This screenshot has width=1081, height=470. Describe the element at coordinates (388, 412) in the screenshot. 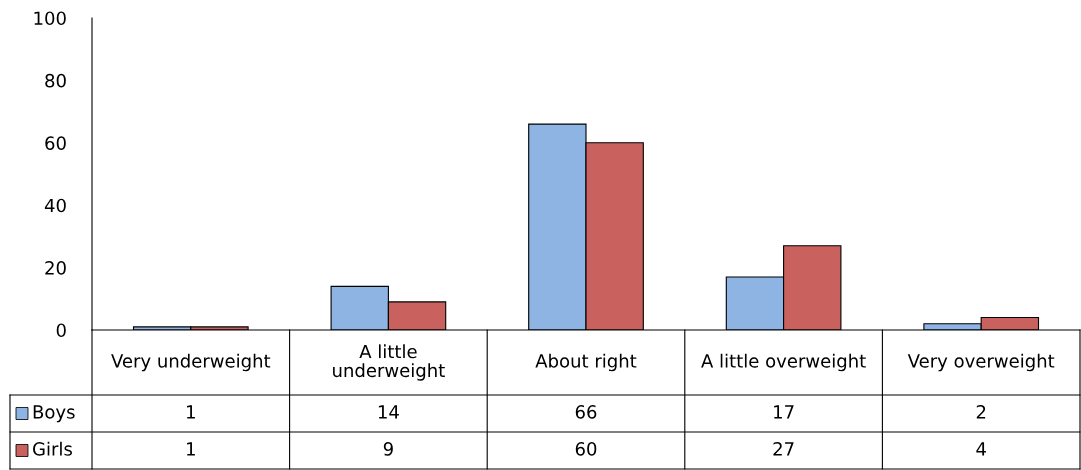

I see `data-label: 14` at that location.